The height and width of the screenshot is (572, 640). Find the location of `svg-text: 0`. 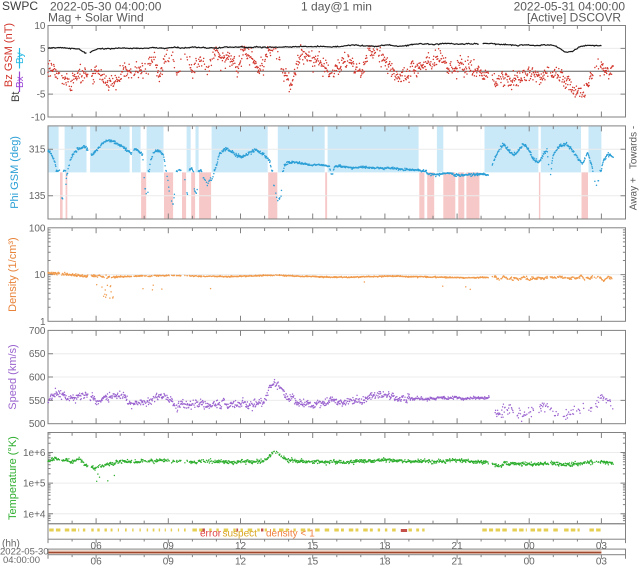

svg-text: 0 is located at coordinates (43, 72).